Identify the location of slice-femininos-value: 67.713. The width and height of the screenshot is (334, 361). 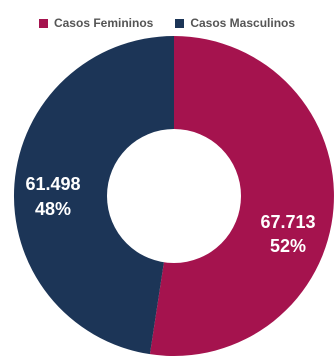
(287, 222).